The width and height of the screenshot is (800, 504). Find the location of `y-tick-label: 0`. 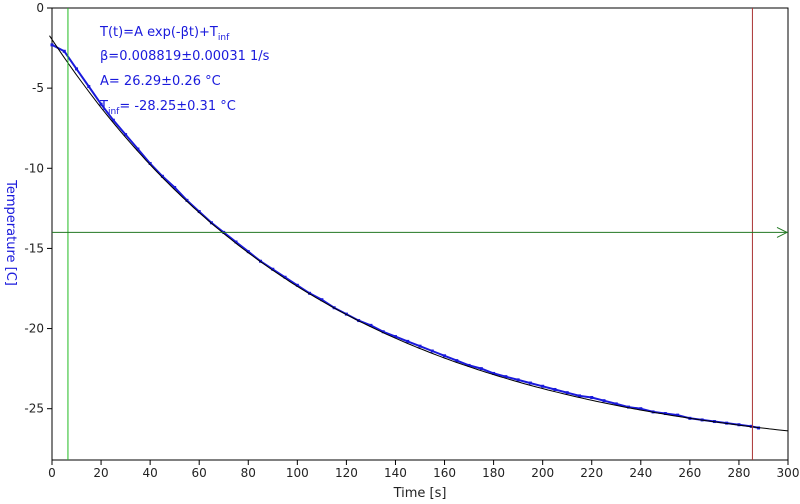

y-tick-label: 0 is located at coordinates (40, 8).